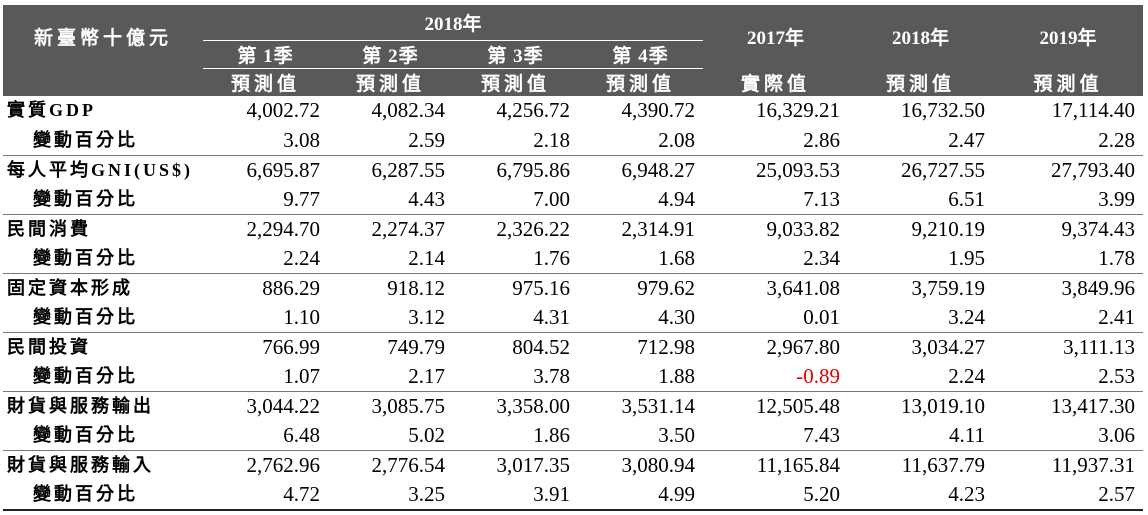 The height and width of the screenshot is (515, 1148). Describe the element at coordinates (943, 405) in the screenshot. I see `cell: 13,019.10` at that location.